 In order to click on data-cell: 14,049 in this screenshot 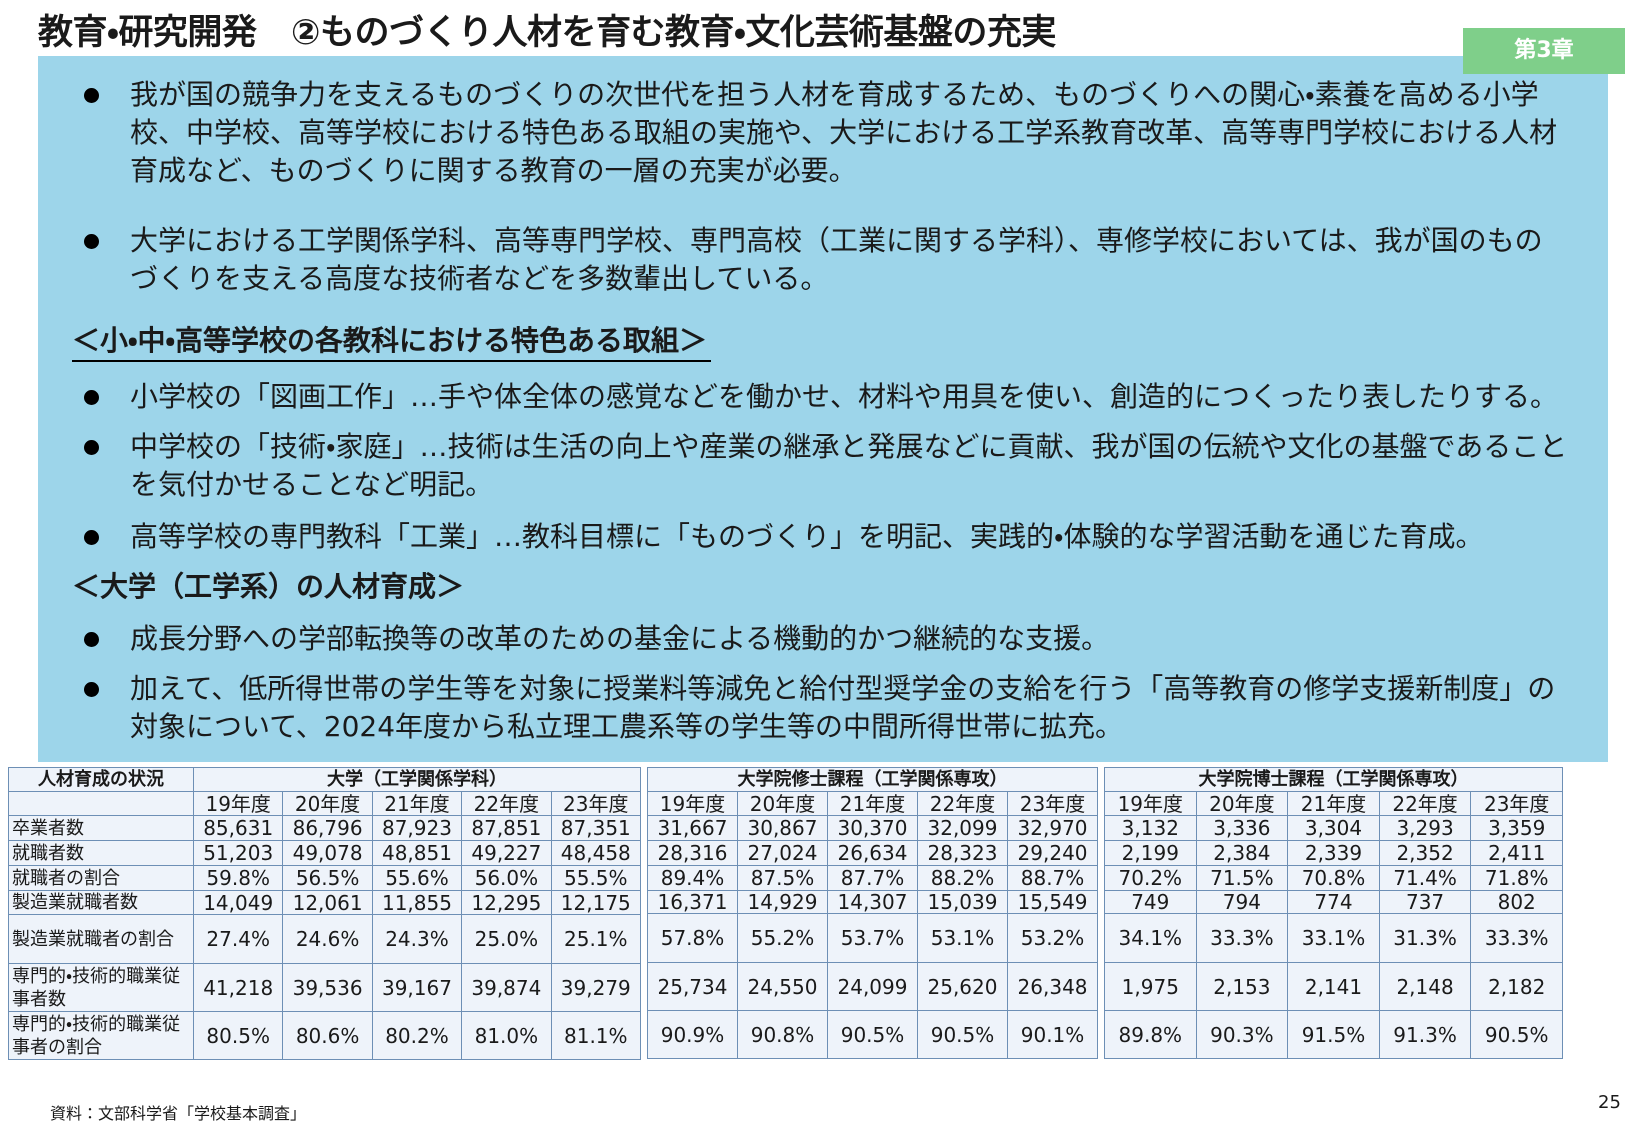, I will do `click(238, 902)`.